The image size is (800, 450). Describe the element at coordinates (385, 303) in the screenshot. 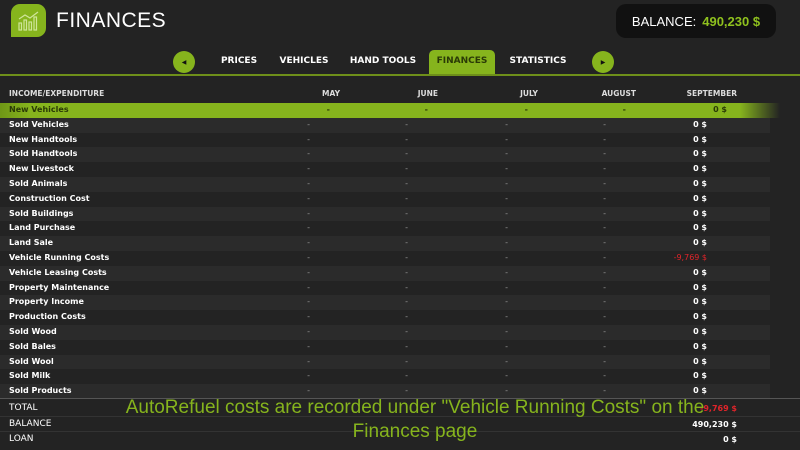

I see `table-row: Property Income - - - - 0 $` at that location.